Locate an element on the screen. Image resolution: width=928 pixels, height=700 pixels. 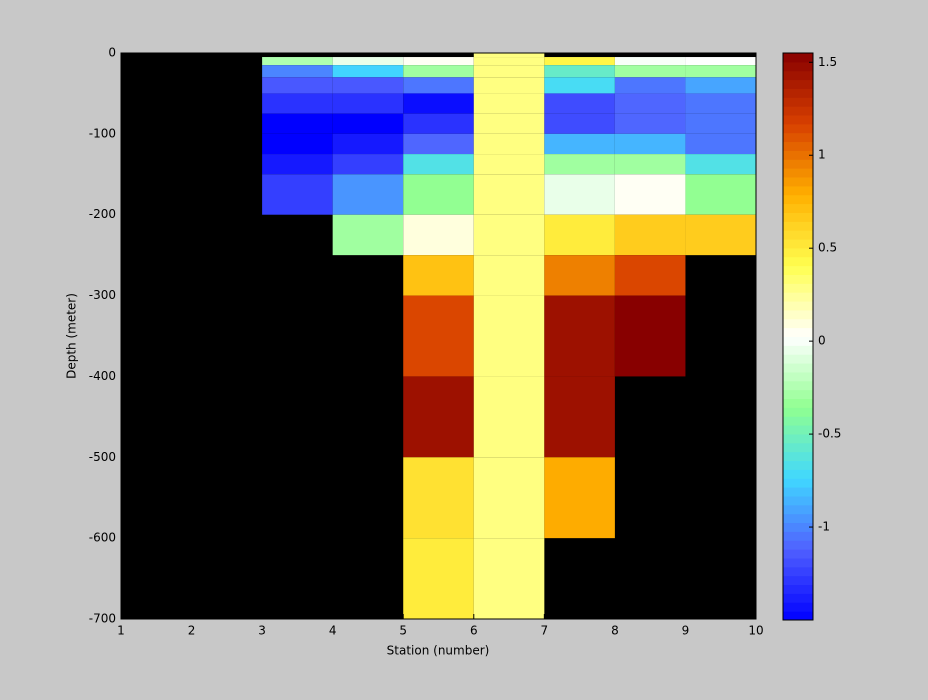
x-axis-label: Station (number) is located at coordinates (438, 651).